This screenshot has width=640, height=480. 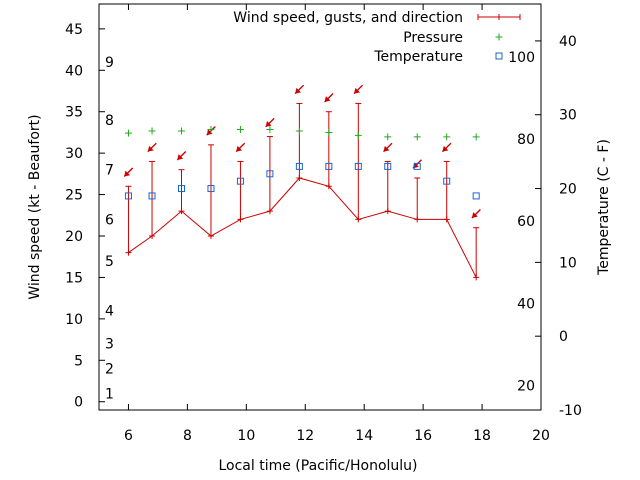 I want to click on x-tick-label: 10, so click(x=246, y=436).